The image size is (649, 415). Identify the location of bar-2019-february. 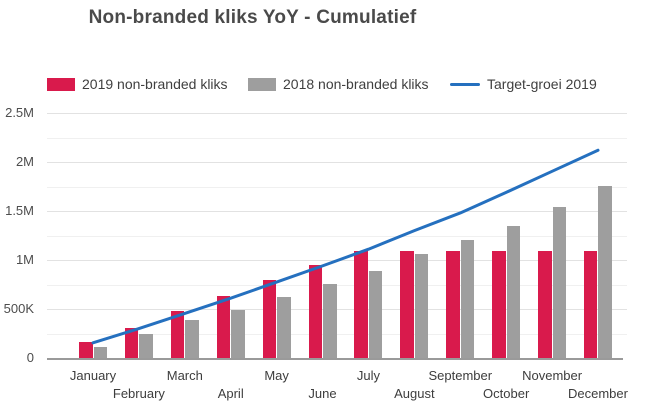
(131, 342).